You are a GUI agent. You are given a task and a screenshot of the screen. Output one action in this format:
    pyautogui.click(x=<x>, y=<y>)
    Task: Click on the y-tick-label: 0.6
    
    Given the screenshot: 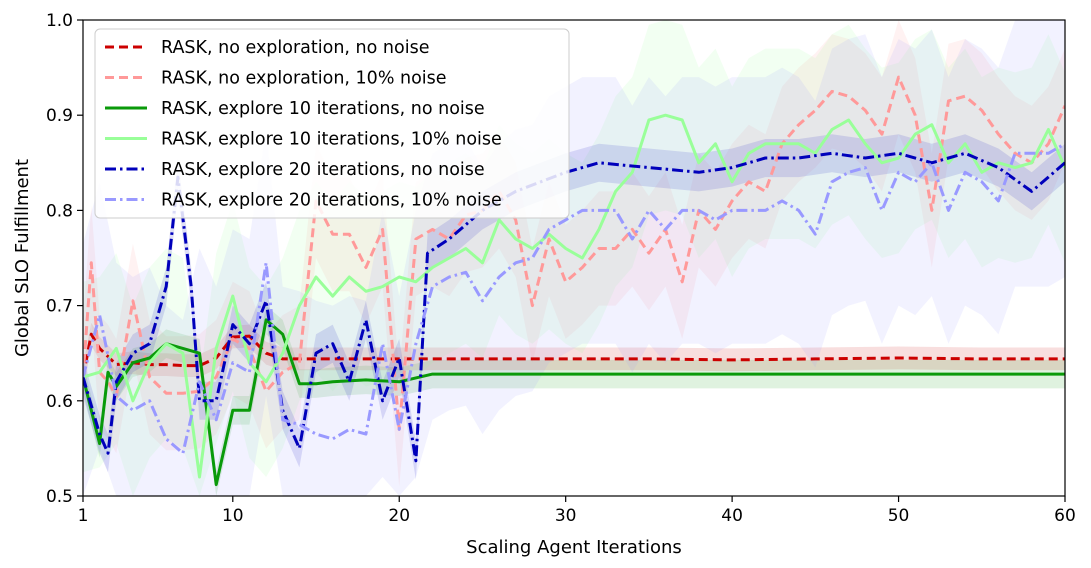 What is the action you would take?
    pyautogui.click(x=59, y=402)
    